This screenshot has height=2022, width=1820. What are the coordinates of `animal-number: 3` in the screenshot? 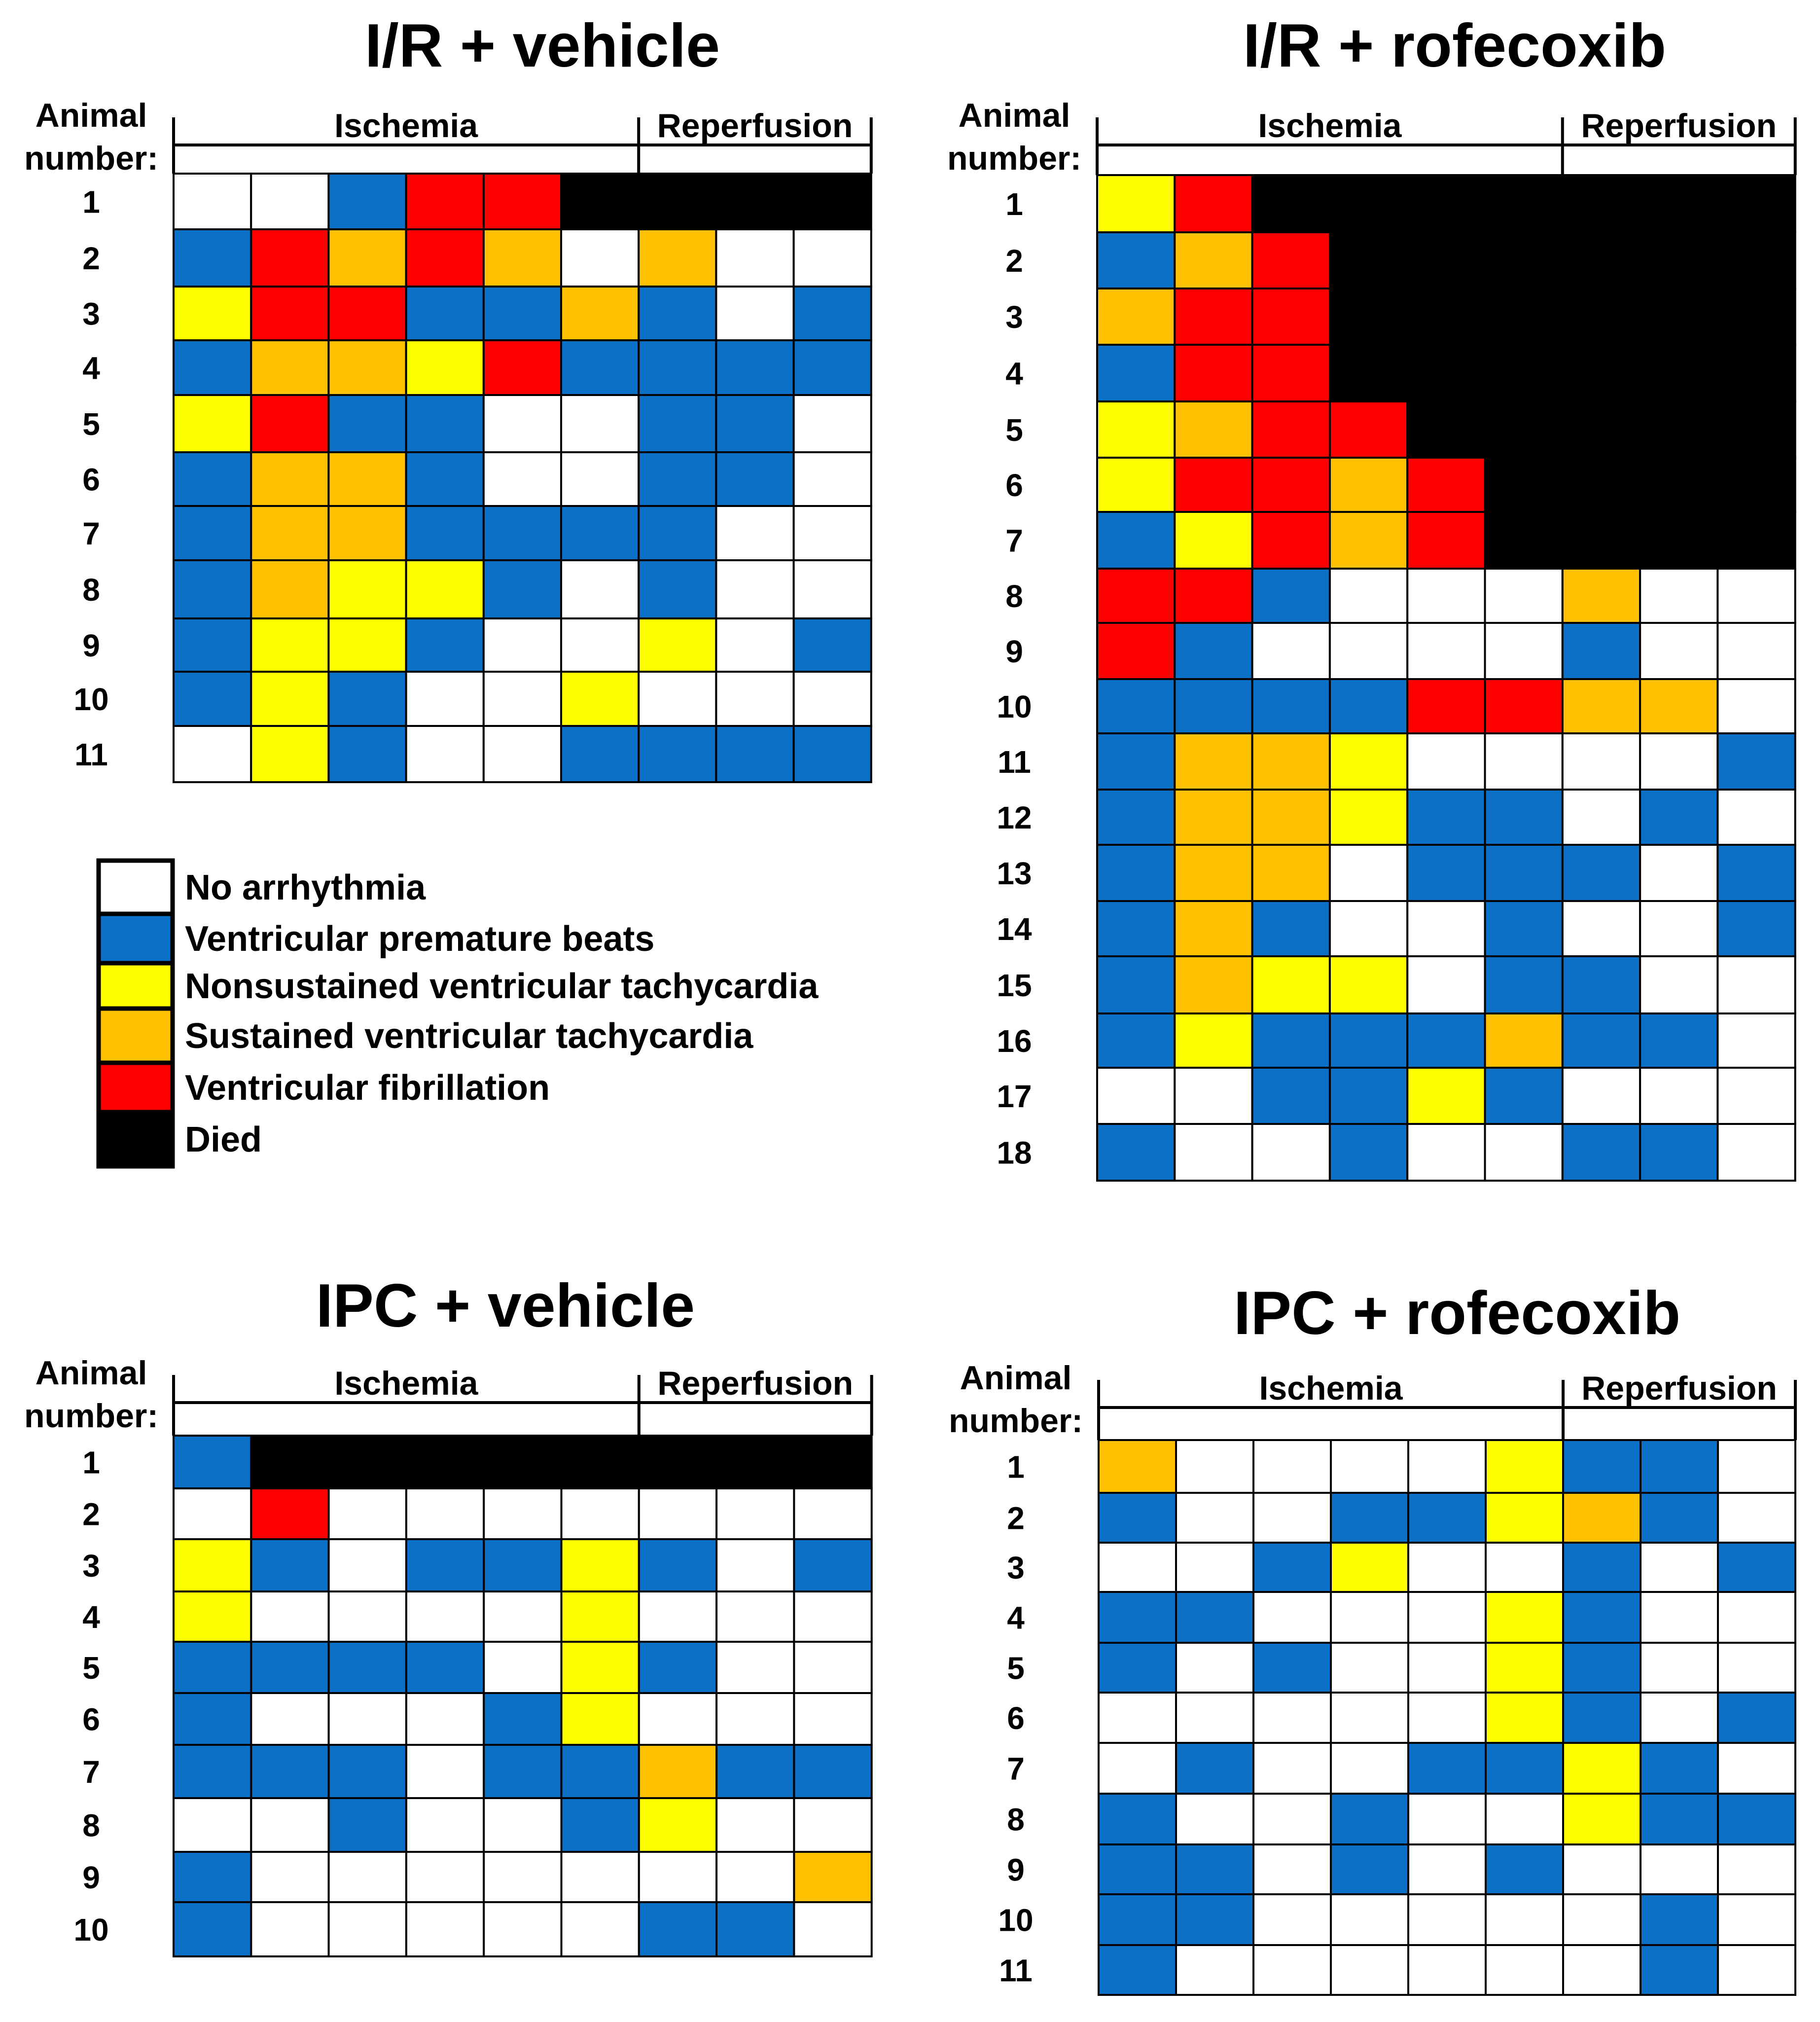 It's located at (1016, 1568).